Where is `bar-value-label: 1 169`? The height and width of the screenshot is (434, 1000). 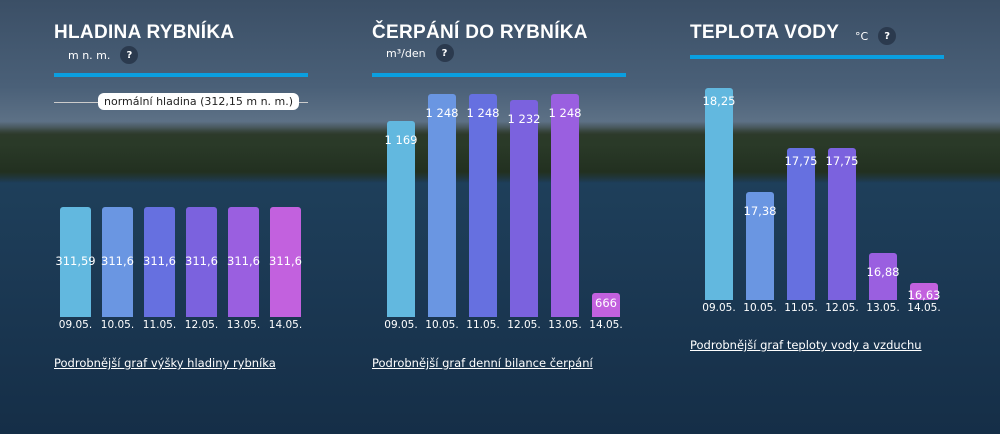
bar-value-label: 1 169 is located at coordinates (401, 140).